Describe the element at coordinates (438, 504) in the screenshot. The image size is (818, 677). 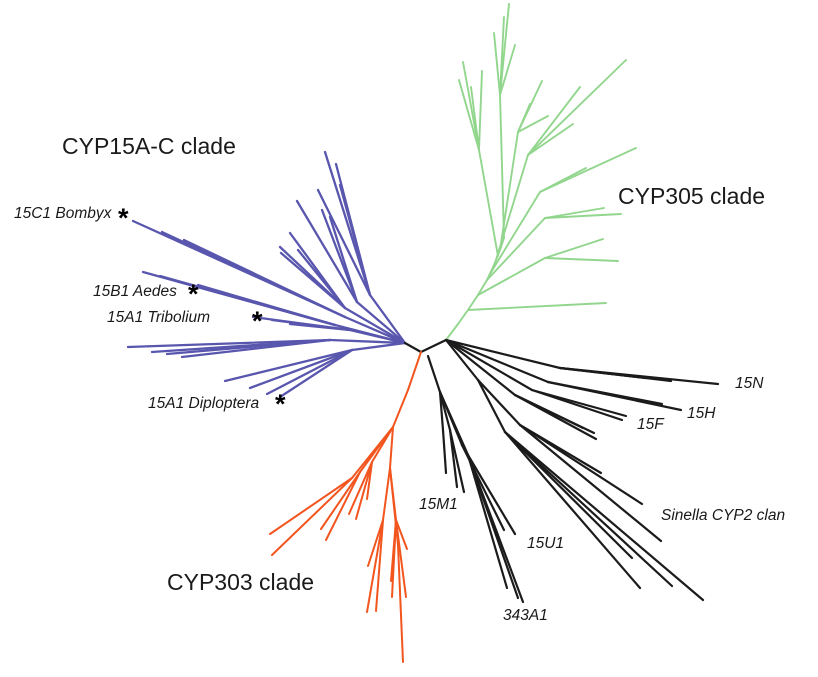
I see `tip-label-15m1: 15M1` at that location.